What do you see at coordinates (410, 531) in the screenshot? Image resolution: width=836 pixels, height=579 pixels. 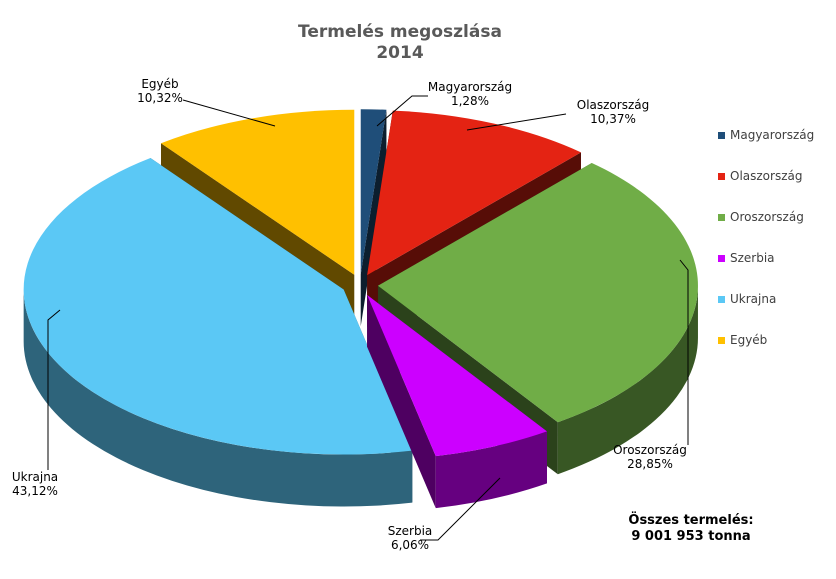 I see `slice-label-name: Szerbia` at bounding box center [410, 531].